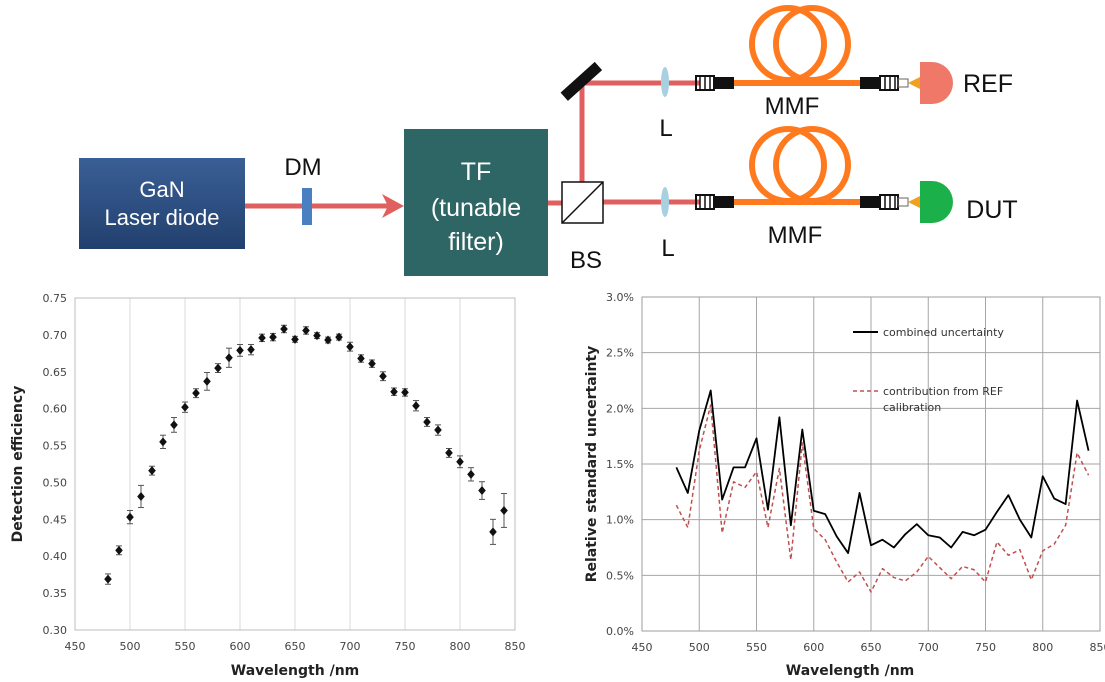  Describe the element at coordinates (582, 202) in the screenshot. I see `beam-splitter-diagonal` at that location.